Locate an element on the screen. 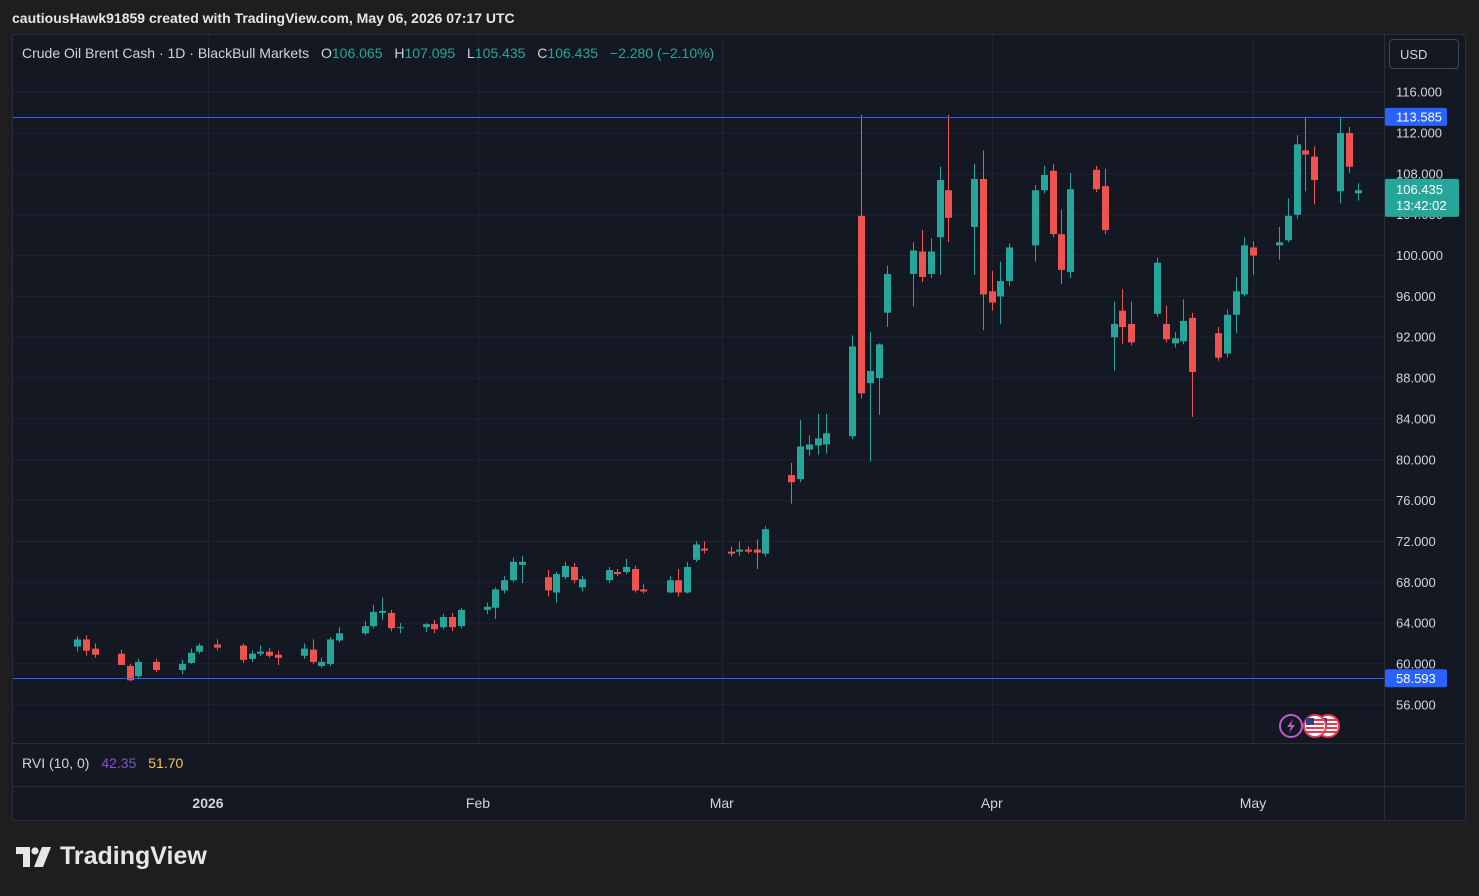 The image size is (1479, 896). price-tick-label: 88.000 is located at coordinates (1416, 378).